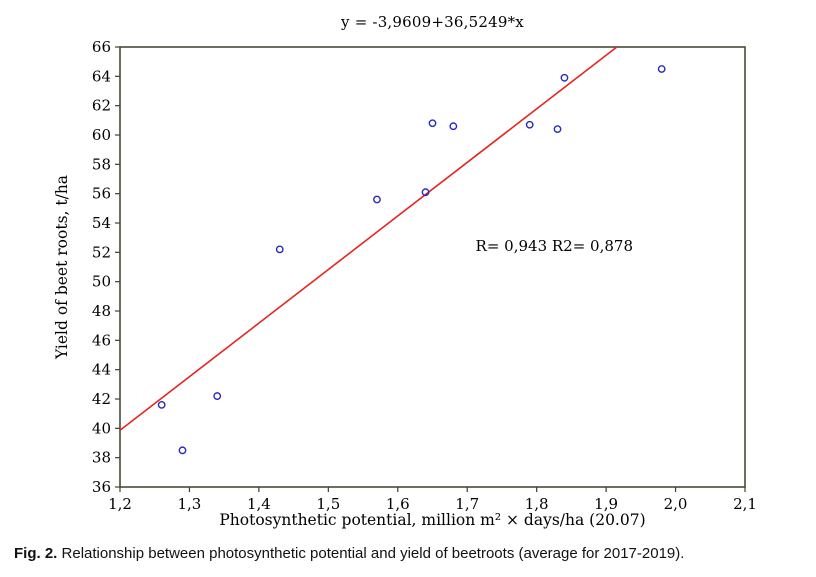 This screenshot has width=816, height=577. Describe the element at coordinates (101, 340) in the screenshot. I see `y-tick-label: 46` at that location.